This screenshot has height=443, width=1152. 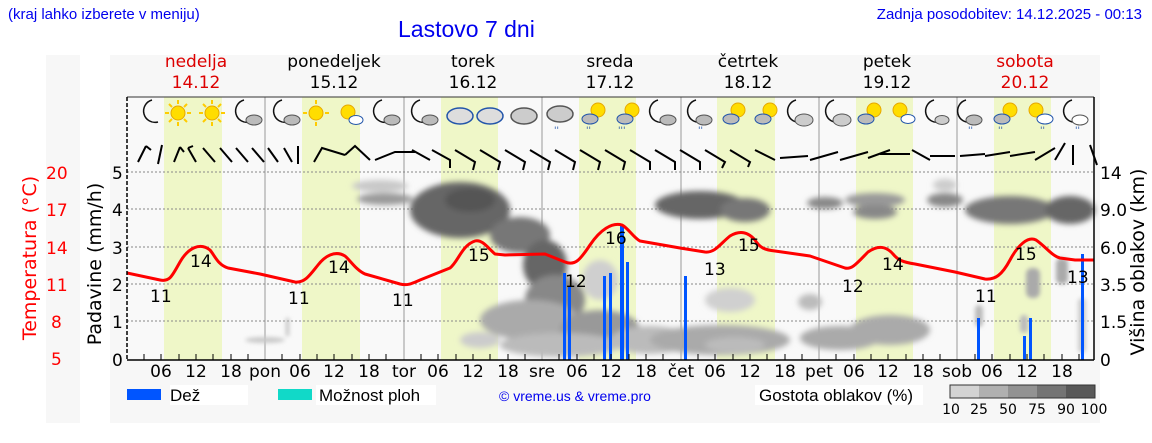 What do you see at coordinates (1008, 410) in the screenshot?
I see `svg-text: 50` at bounding box center [1008, 410].